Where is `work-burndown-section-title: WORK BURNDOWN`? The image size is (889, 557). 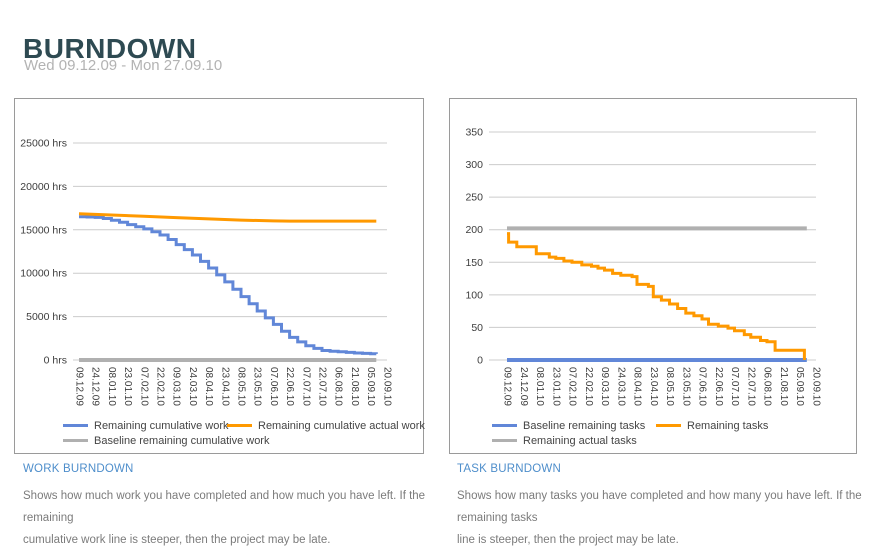
work-burndown-section-title: WORK BURNDOWN is located at coordinates (78, 469).